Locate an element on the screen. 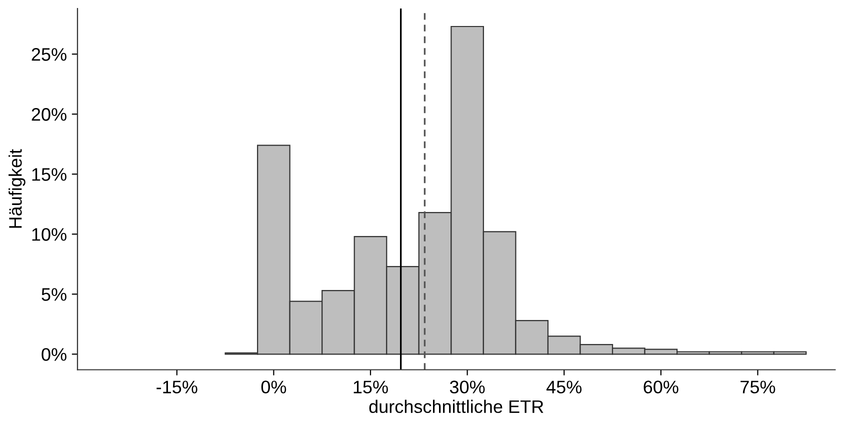 The image size is (861, 425). y-tick-label: 25% is located at coordinates (49, 54).